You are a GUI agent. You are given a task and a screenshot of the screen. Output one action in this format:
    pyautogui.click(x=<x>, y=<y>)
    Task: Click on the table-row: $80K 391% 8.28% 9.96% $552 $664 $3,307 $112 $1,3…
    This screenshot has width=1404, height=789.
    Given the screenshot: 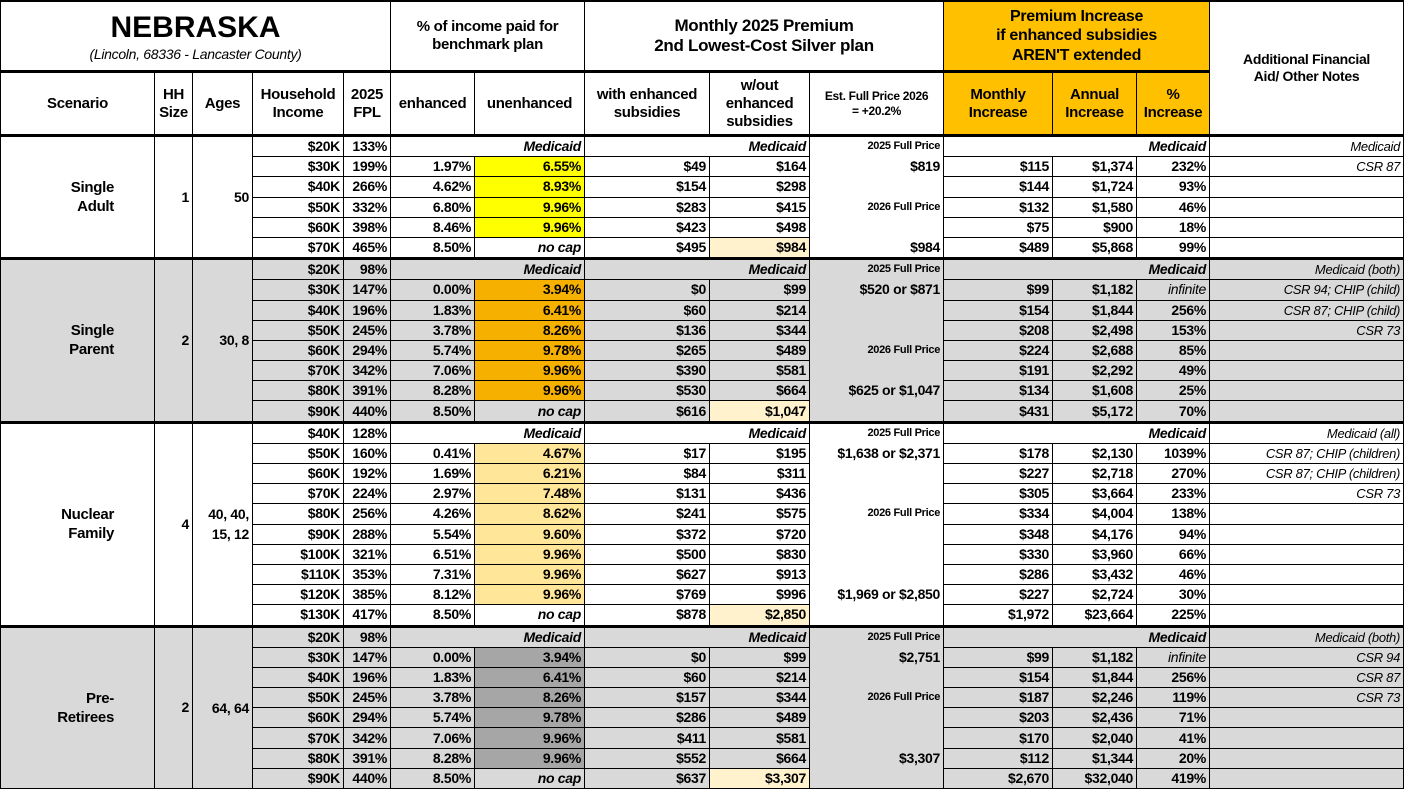 What is the action you would take?
    pyautogui.click(x=702, y=758)
    